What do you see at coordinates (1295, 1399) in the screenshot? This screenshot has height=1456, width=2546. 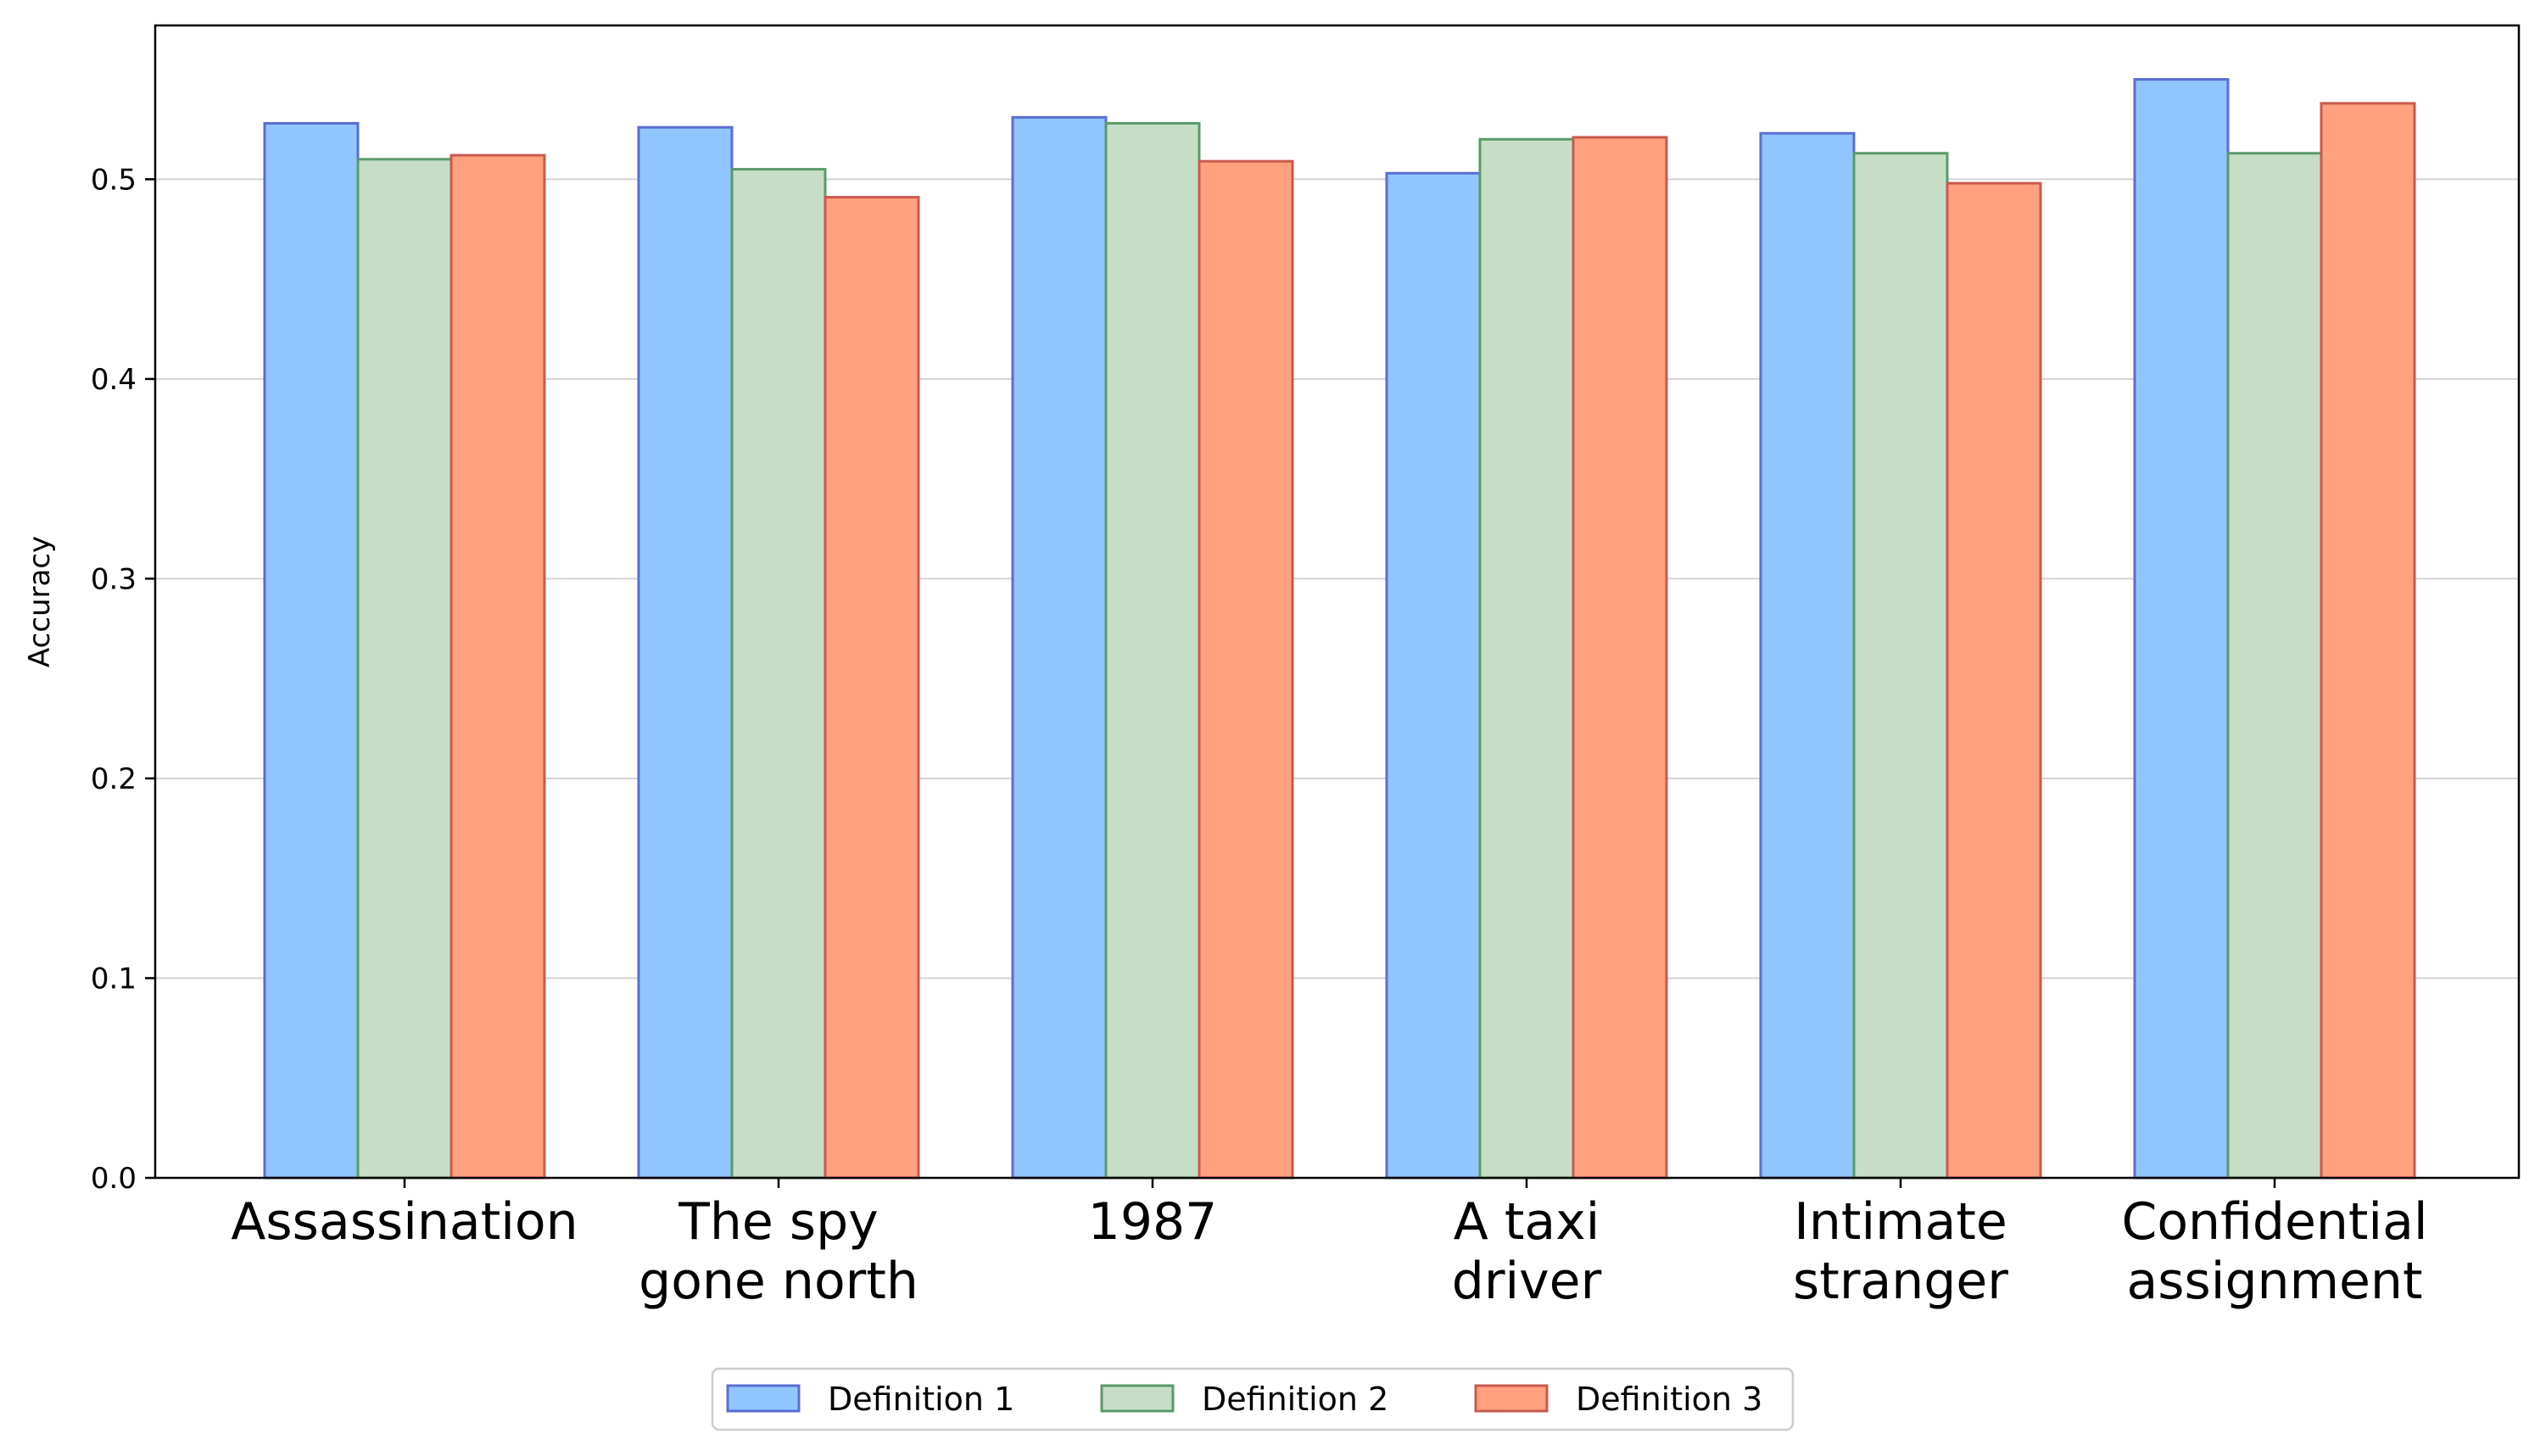 I see `legend-label: Definition 2` at bounding box center [1295, 1399].